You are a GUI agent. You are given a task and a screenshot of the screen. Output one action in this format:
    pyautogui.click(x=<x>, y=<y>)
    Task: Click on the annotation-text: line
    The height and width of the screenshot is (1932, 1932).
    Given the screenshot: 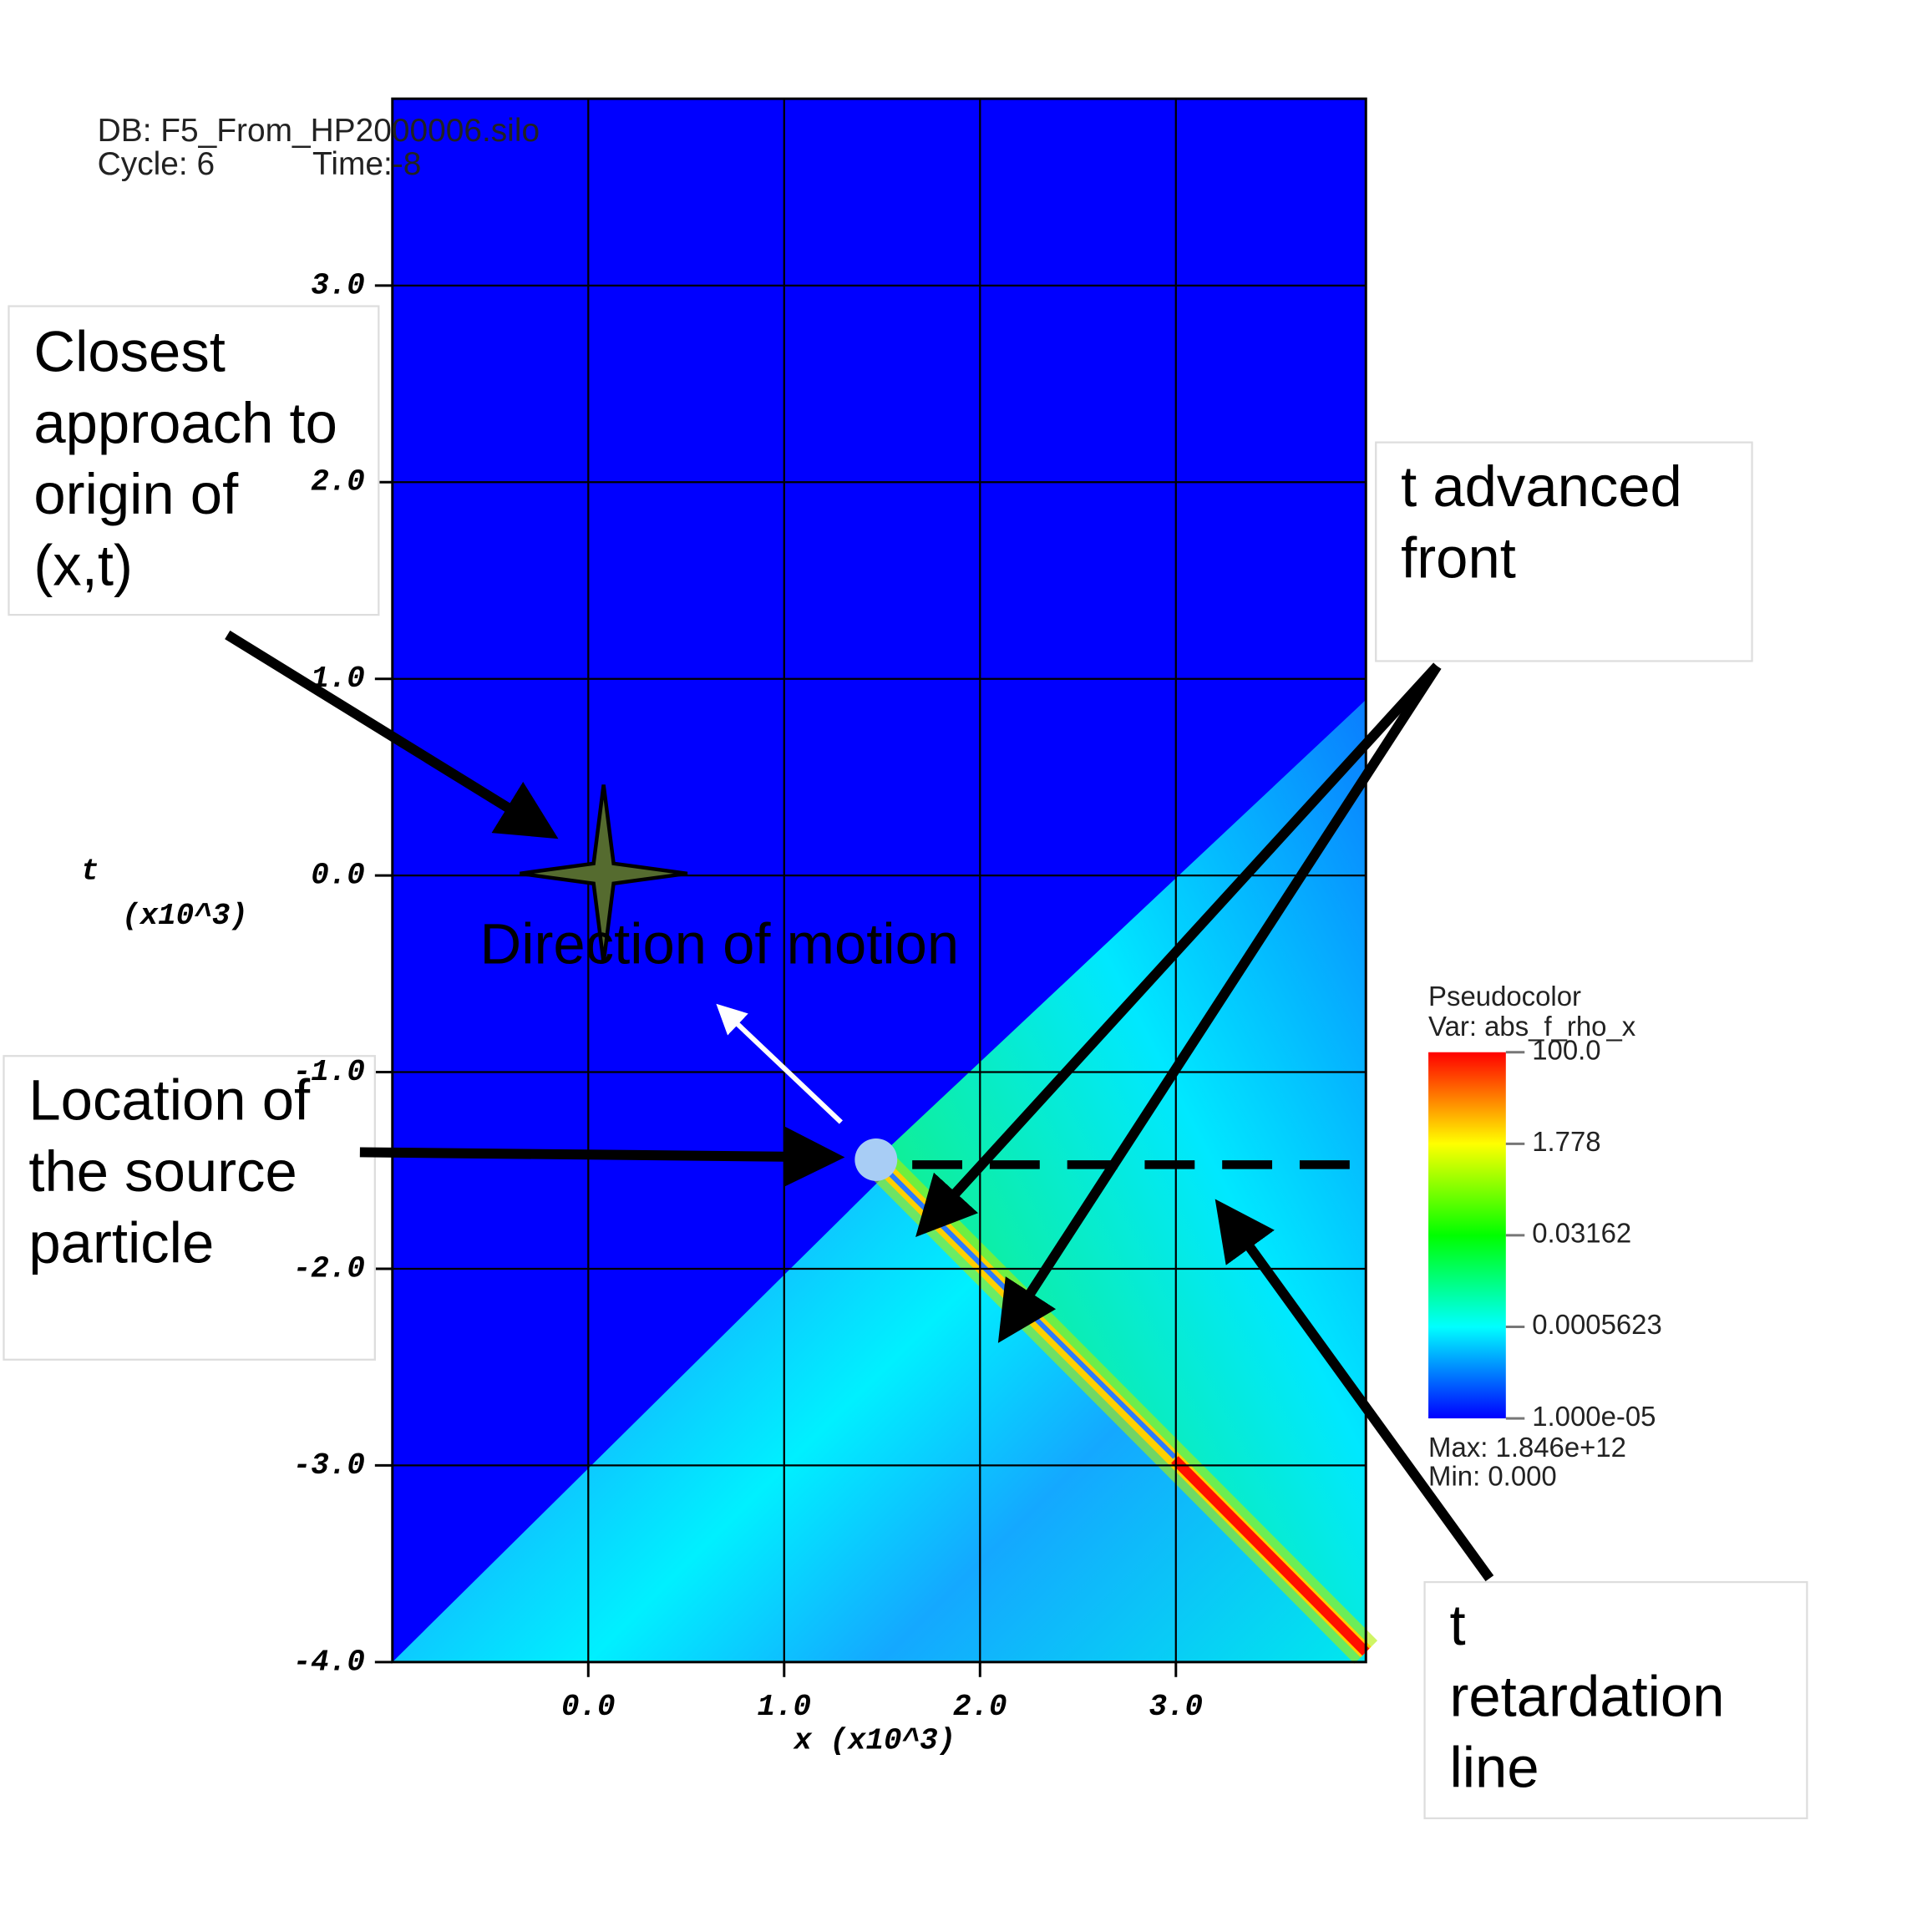 What is the action you would take?
    pyautogui.click(x=1494, y=1768)
    